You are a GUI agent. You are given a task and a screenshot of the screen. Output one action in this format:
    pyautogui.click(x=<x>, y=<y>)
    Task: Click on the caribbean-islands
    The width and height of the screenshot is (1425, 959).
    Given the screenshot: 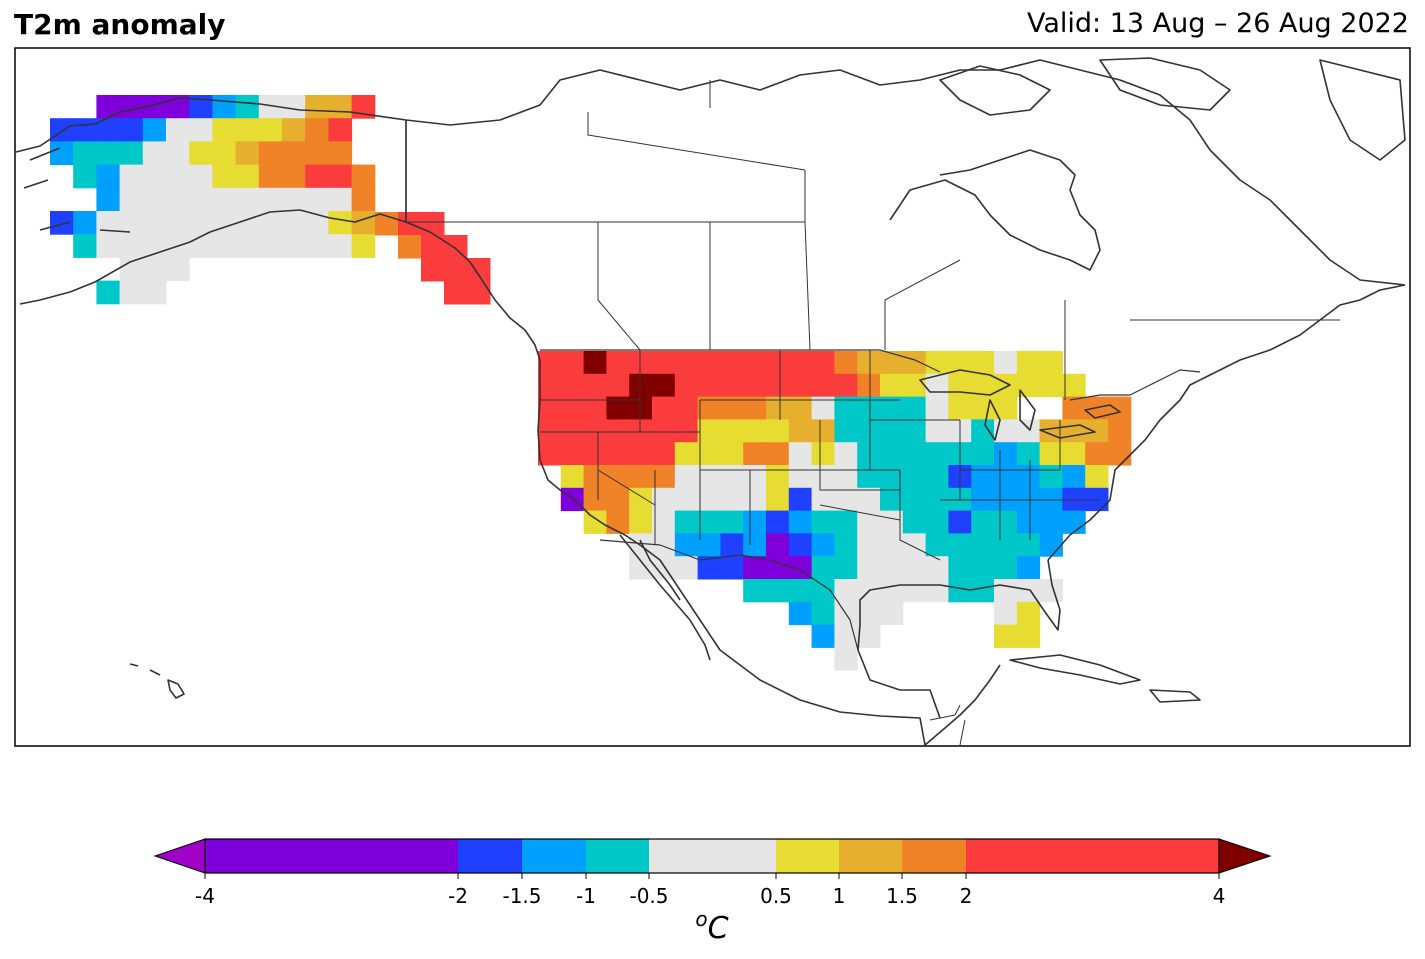 What is the action you would take?
    pyautogui.click(x=1105, y=678)
    